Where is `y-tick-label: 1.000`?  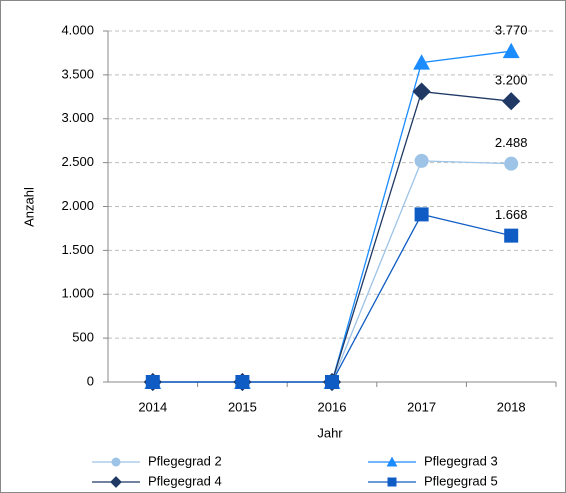
y-tick-label: 1.000 is located at coordinates (77, 293).